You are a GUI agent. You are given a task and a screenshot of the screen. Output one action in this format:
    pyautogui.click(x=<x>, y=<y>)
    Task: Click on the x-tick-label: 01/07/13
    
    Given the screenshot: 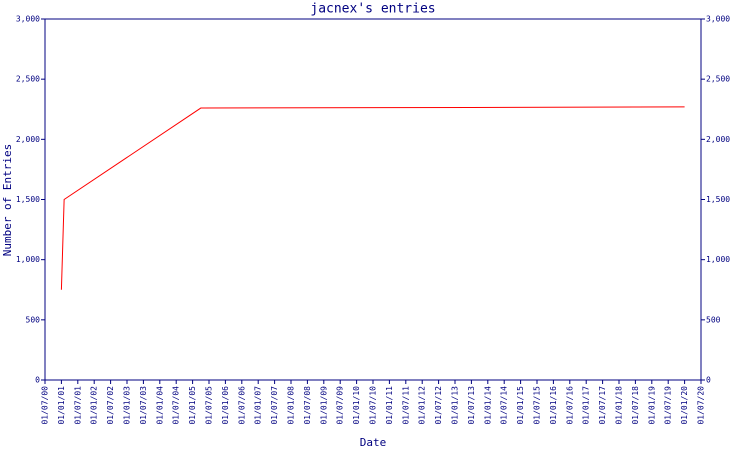 What is the action you would take?
    pyautogui.click(x=471, y=405)
    